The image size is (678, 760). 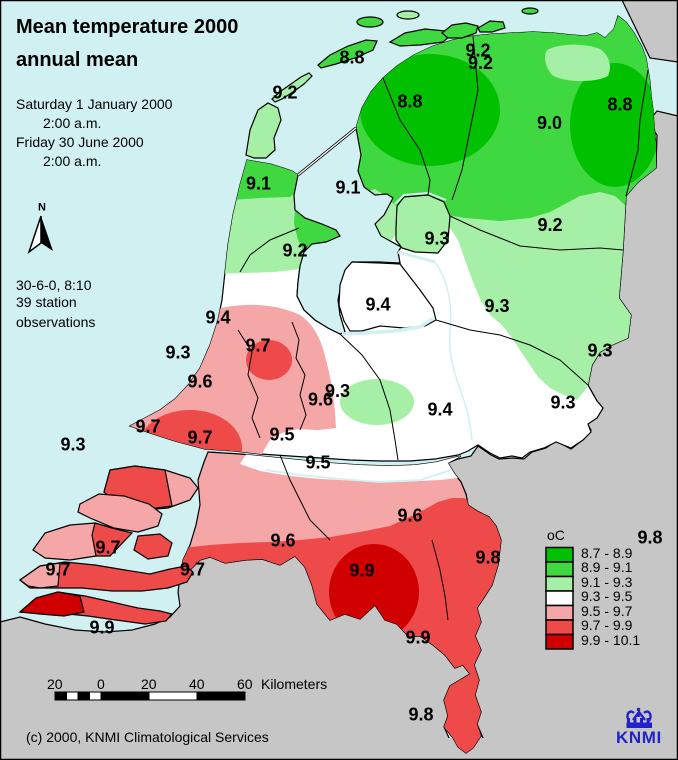 I want to click on svg-text: 60, so click(x=245, y=684).